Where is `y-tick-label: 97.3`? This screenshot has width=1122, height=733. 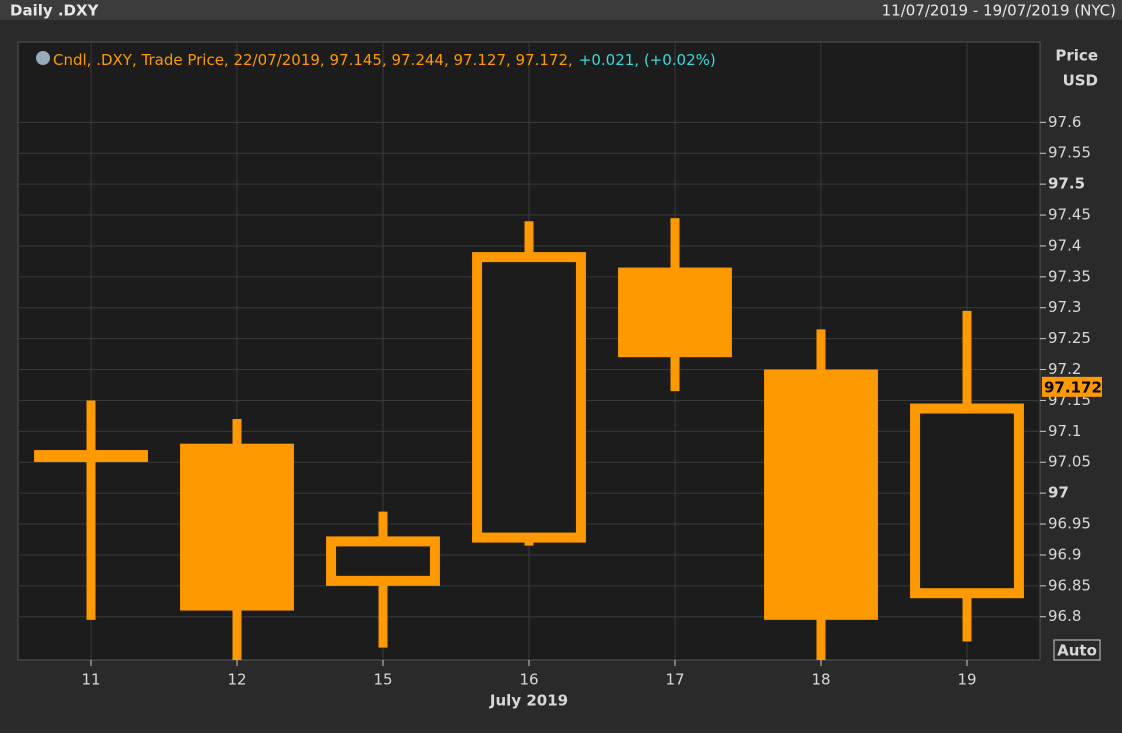 y-tick-label: 97.3 is located at coordinates (1064, 307).